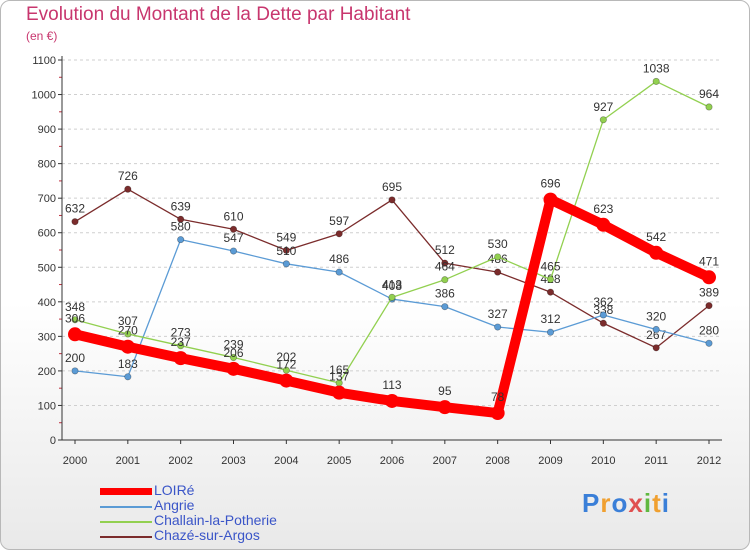 This screenshot has height=550, width=750. What do you see at coordinates (445, 391) in the screenshot?
I see `data-label-loir-: 95` at bounding box center [445, 391].